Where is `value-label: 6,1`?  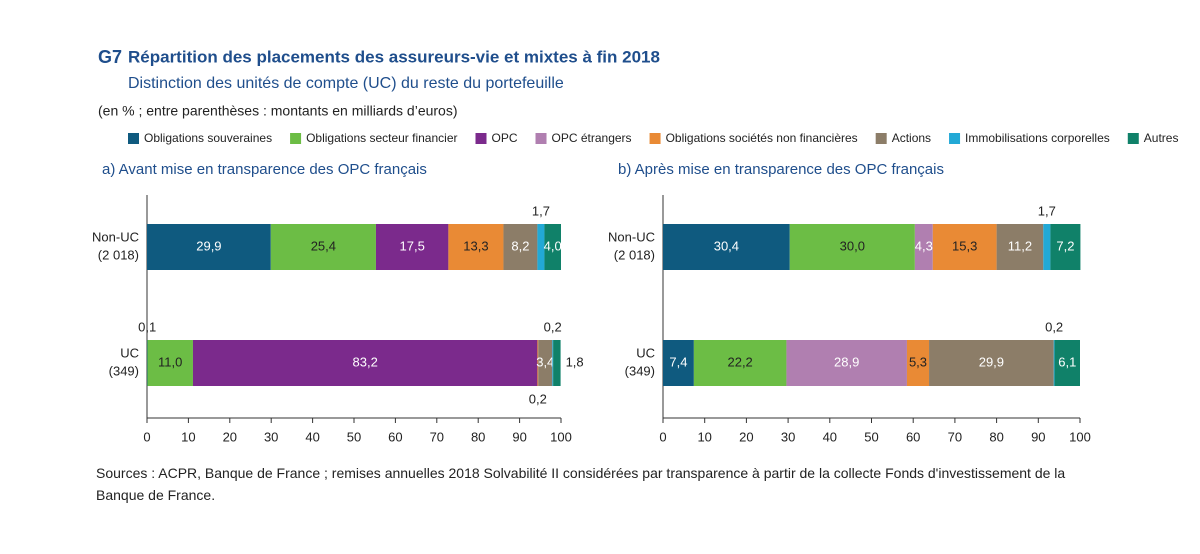 value-label: 6,1 is located at coordinates (1067, 361).